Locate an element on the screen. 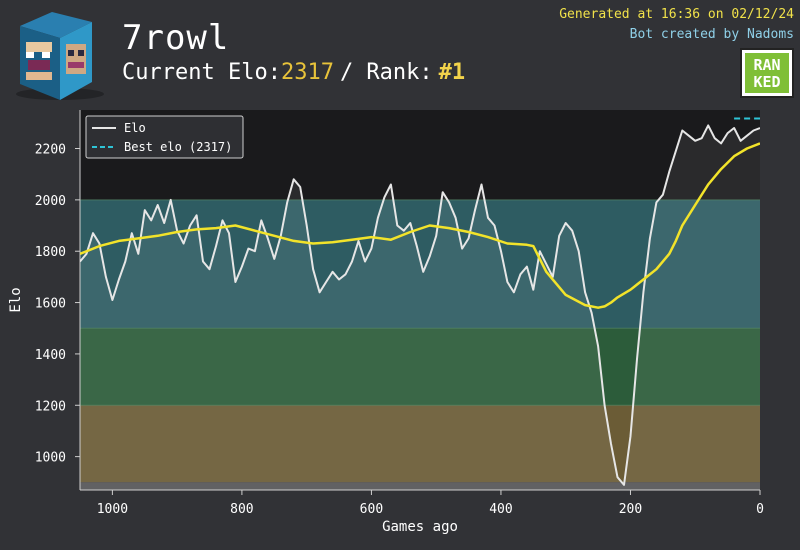 This screenshot has height=550, width=800. badge-line-2: KED is located at coordinates (767, 82).